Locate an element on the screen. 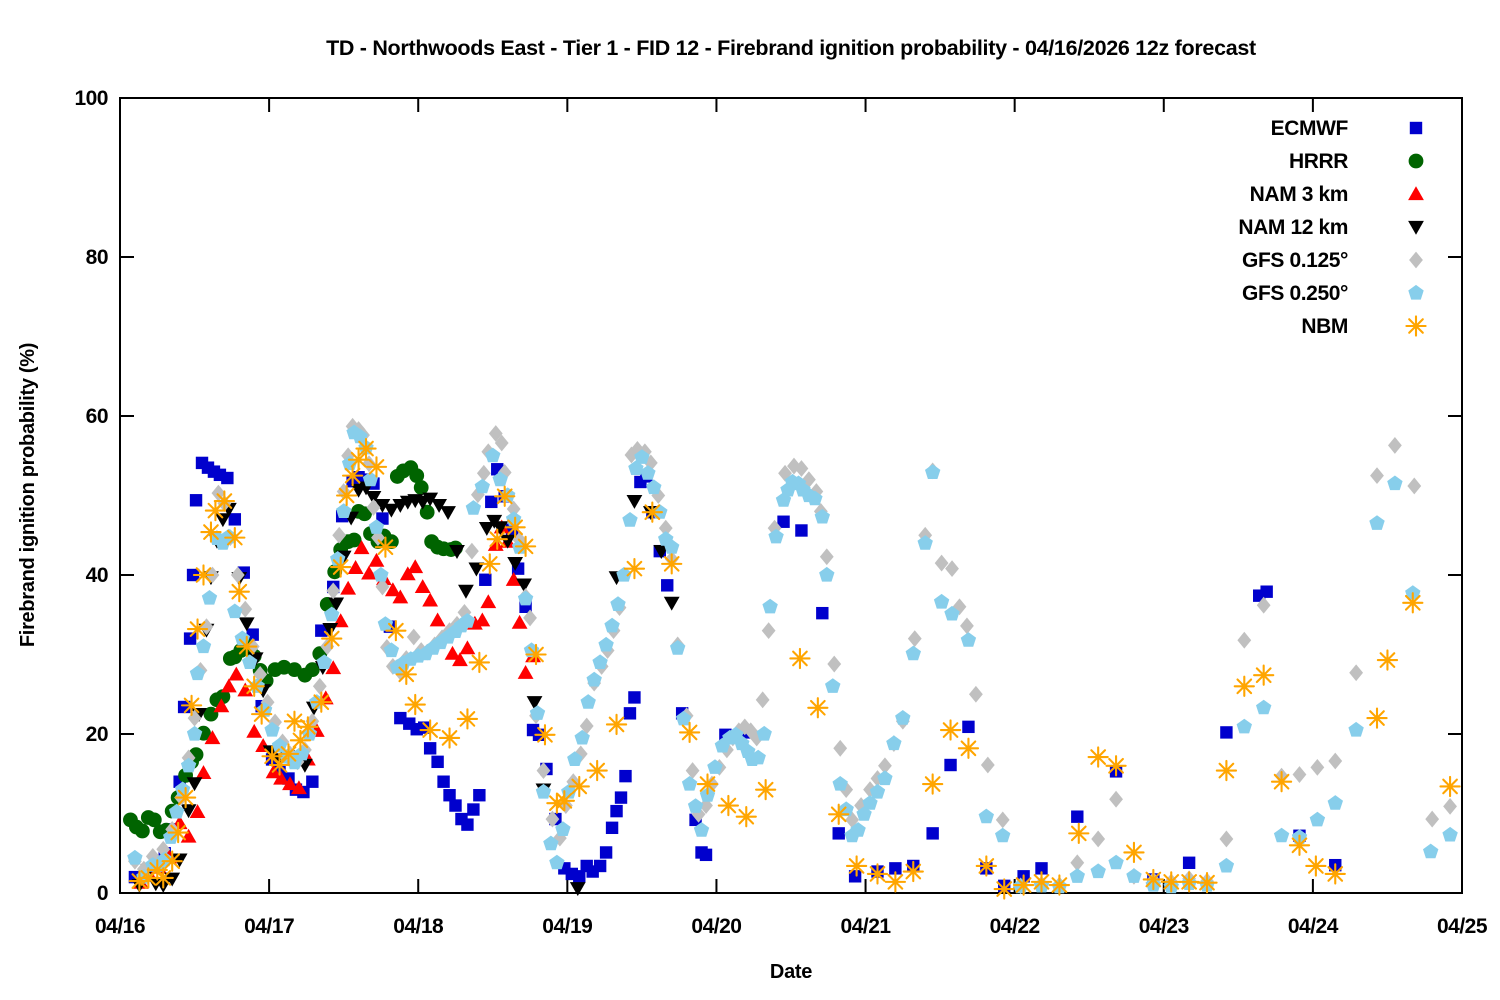  legend-item-nam-3-km: NAM 3 km is located at coordinates (1337, 194).